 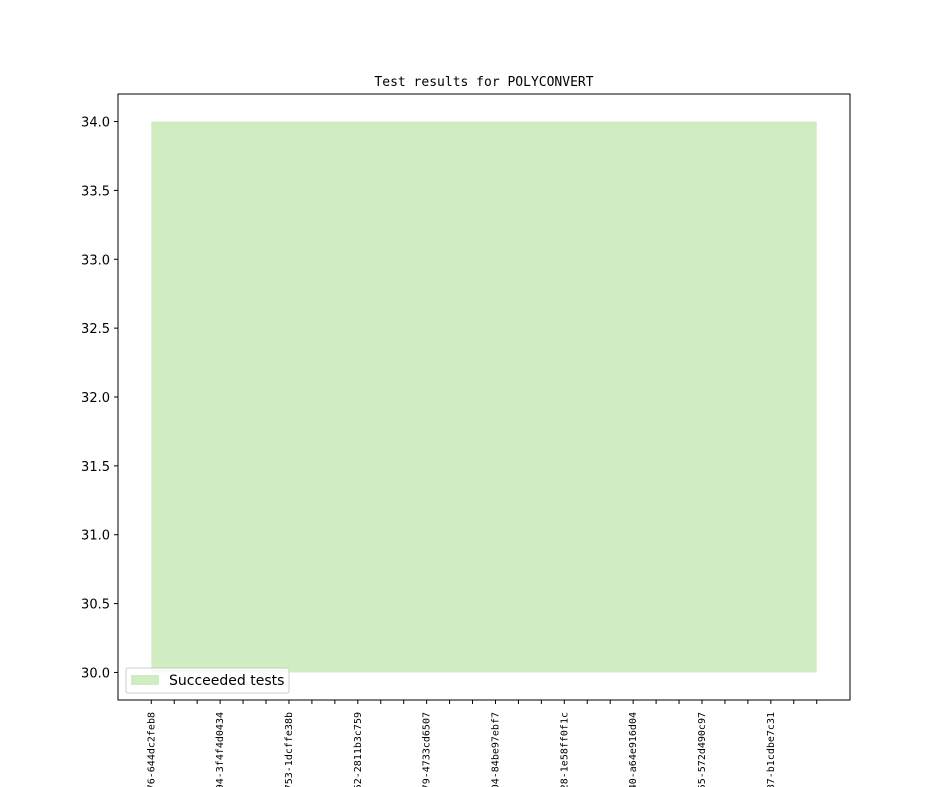 I want to click on x-tick-label: 52-2811b3c759, so click(x=358, y=749).